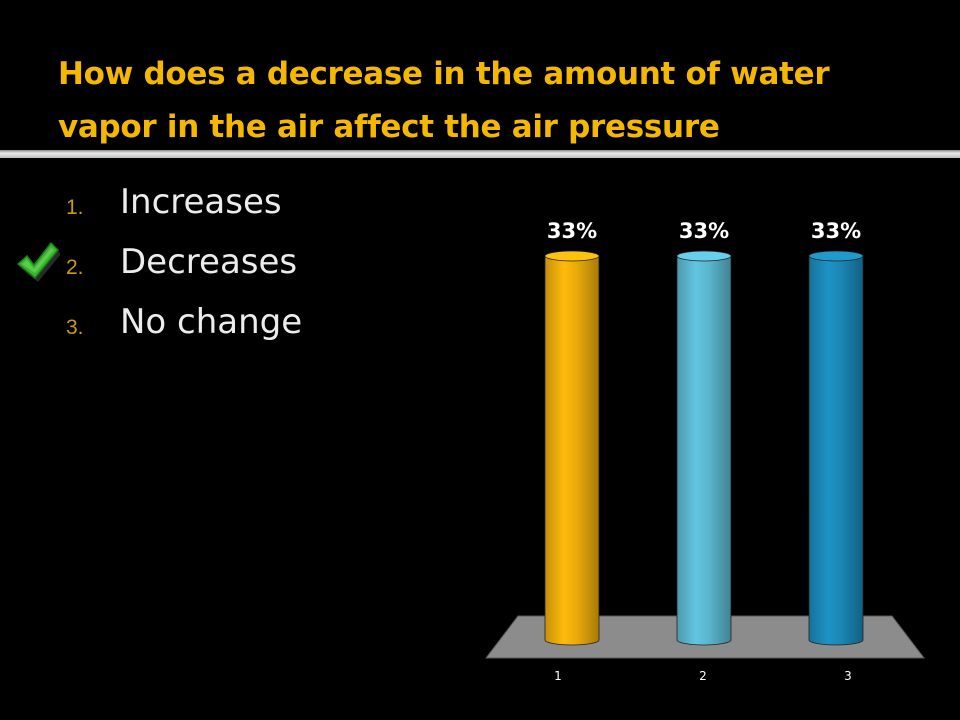 The height and width of the screenshot is (720, 960). Describe the element at coordinates (703, 676) in the screenshot. I see `x-tick-label-2: 2` at that location.